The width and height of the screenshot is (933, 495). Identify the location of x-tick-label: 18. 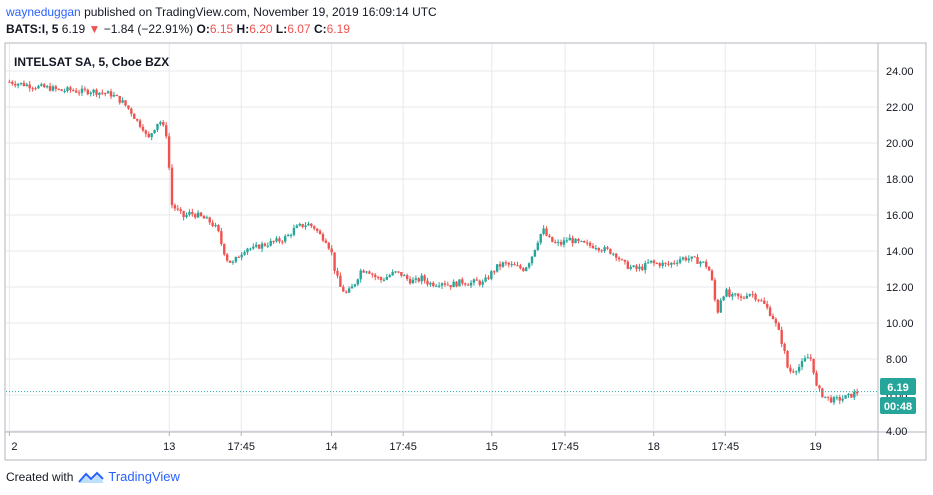
(654, 447).